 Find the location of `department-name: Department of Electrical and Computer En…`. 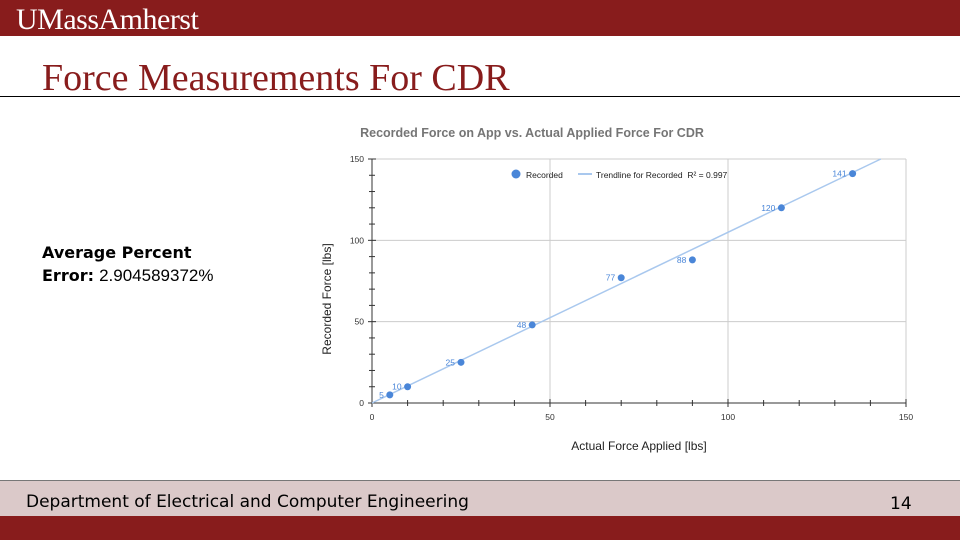

department-name: Department of Electrical and Computer En… is located at coordinates (247, 502).